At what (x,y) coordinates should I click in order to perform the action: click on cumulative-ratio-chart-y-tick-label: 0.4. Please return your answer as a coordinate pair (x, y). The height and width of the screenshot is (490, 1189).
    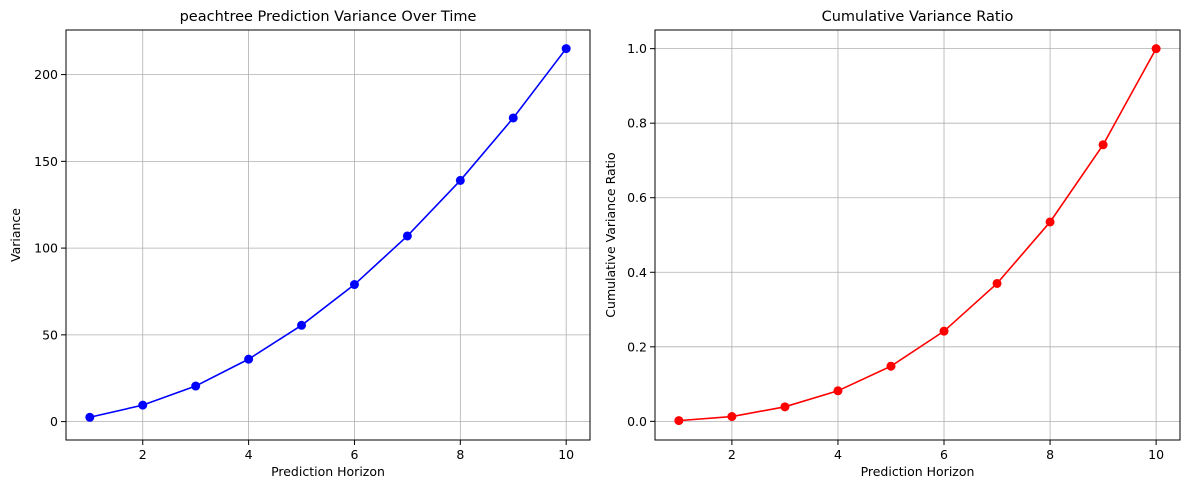
    Looking at the image, I should click on (637, 272).